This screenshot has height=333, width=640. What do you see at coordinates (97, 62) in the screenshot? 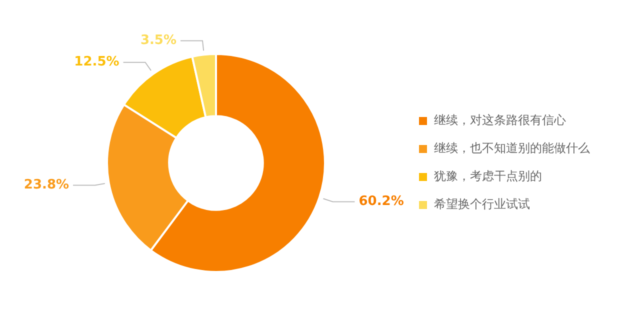
I see `data-label: 12.5%` at bounding box center [97, 62].